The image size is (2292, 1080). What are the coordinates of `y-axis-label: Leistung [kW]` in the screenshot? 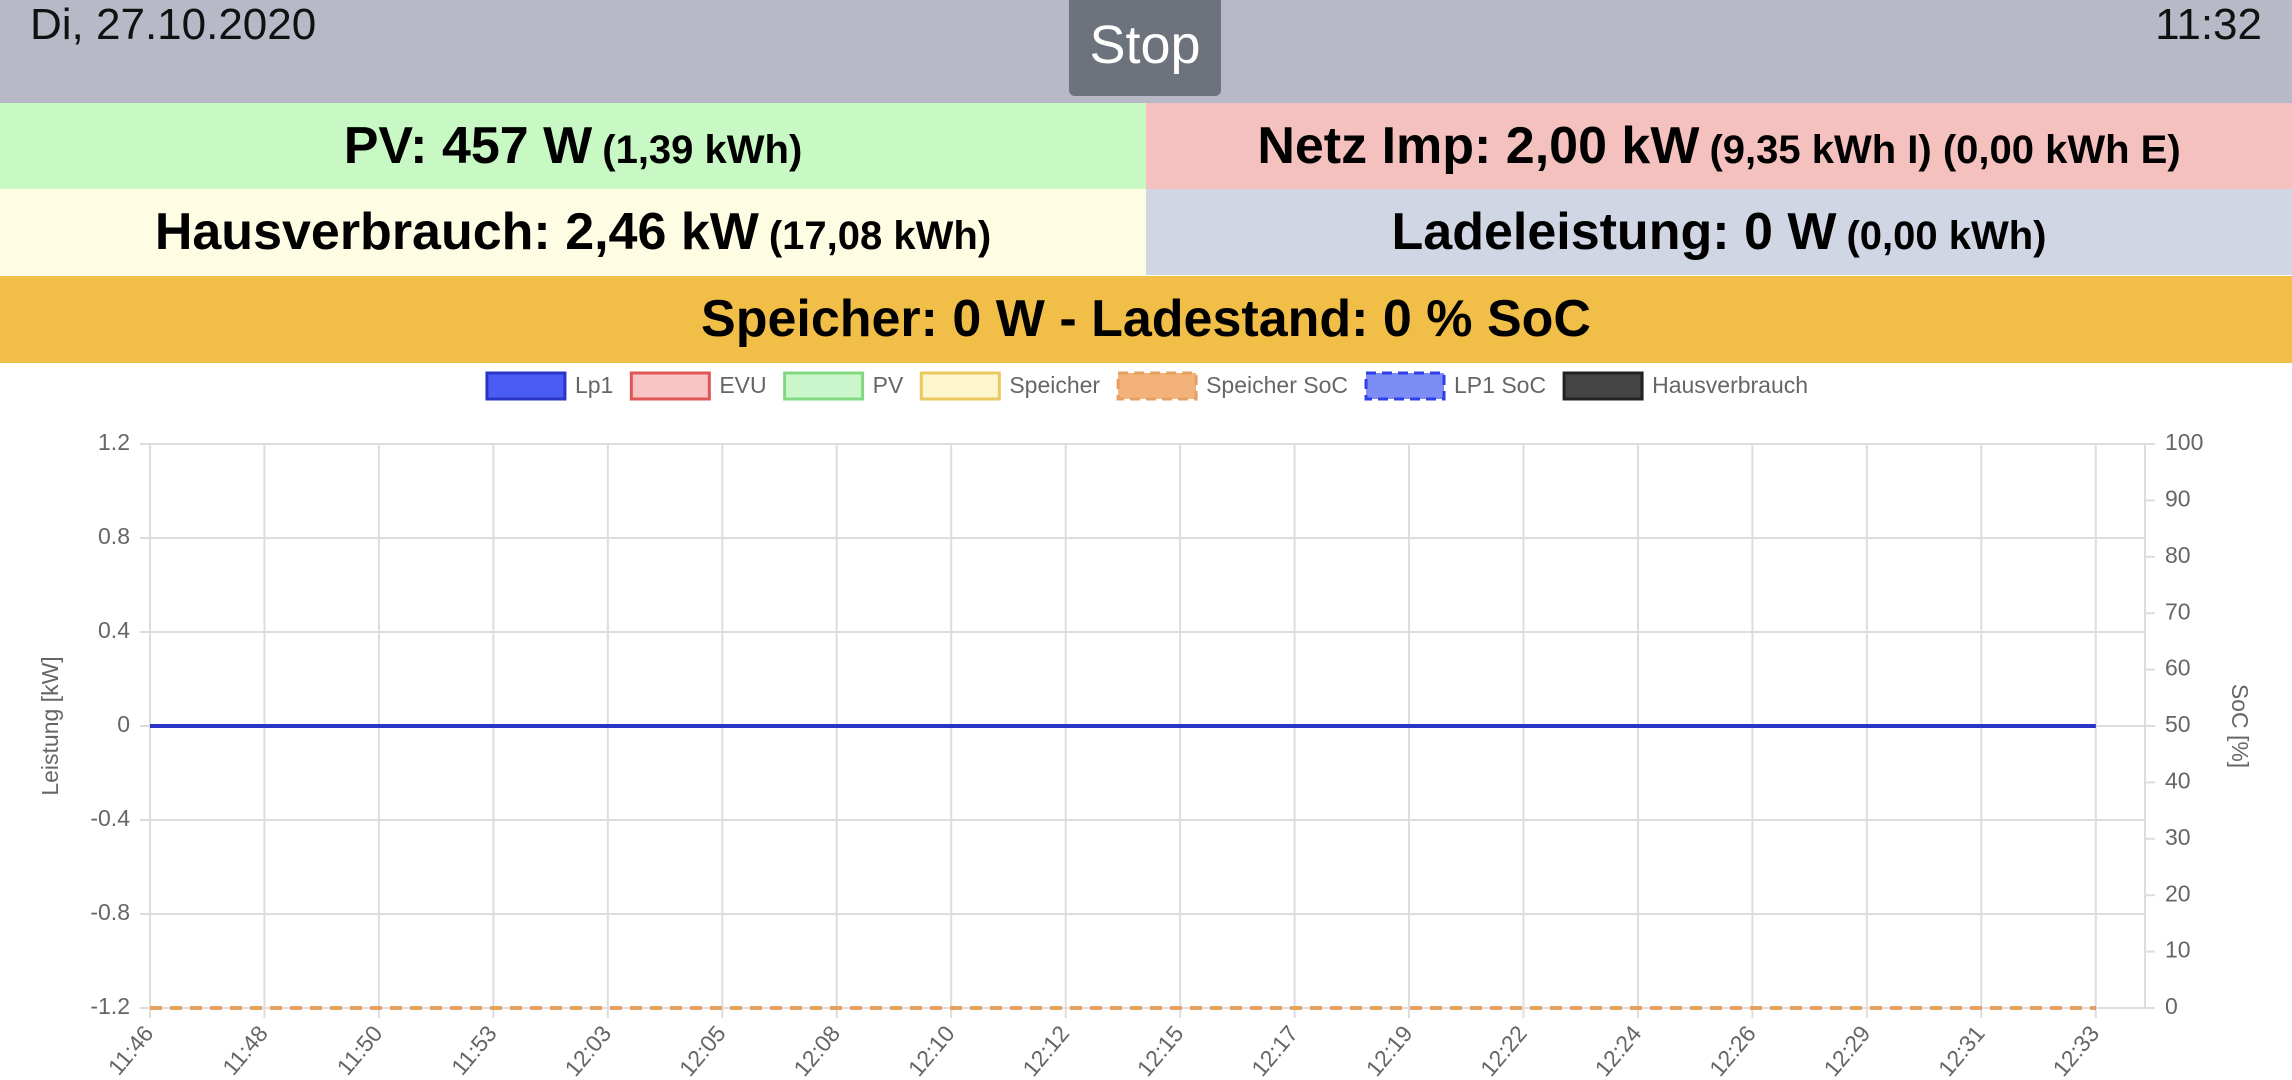 It's located at (50, 725).